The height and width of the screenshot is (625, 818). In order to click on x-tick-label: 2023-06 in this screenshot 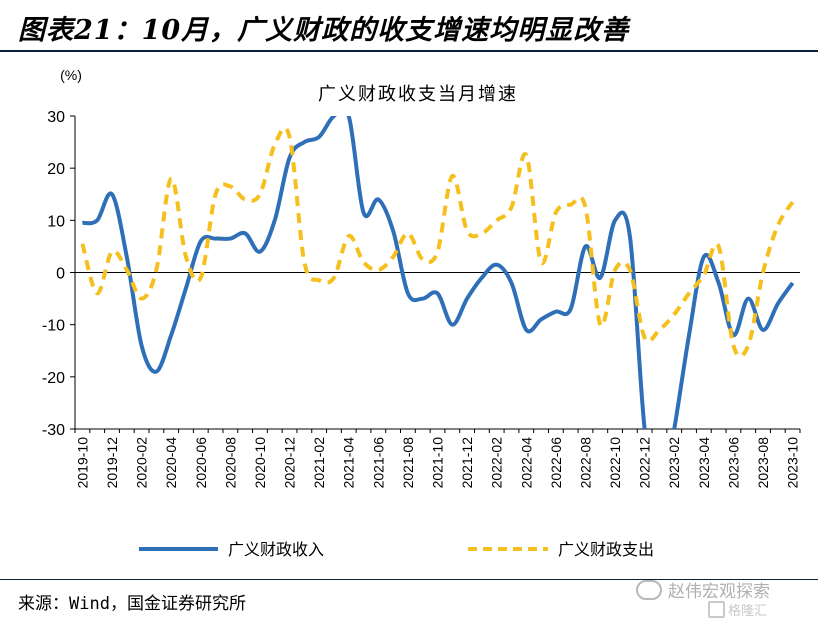, I will do `click(733, 463)`.